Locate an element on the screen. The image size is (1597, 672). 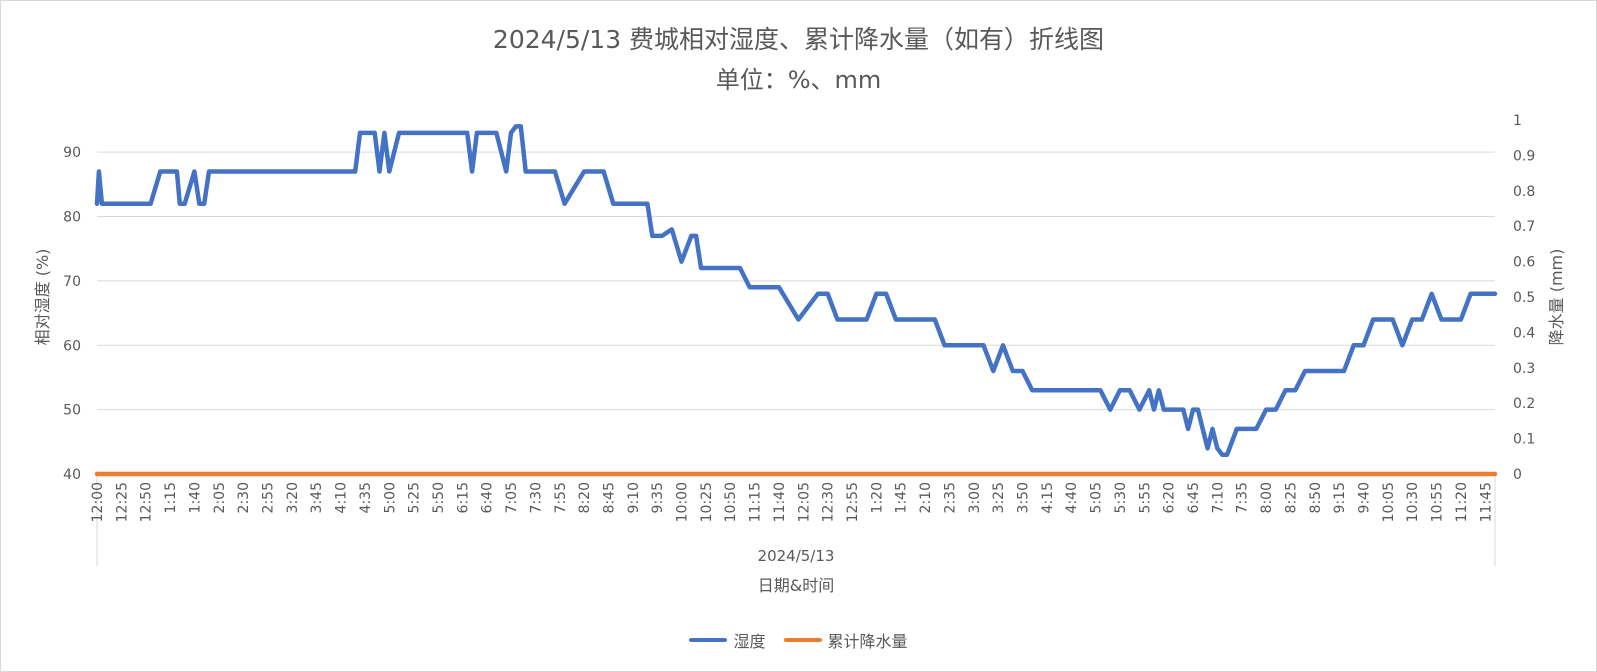
x-tick-label: 4:35 is located at coordinates (366, 497).